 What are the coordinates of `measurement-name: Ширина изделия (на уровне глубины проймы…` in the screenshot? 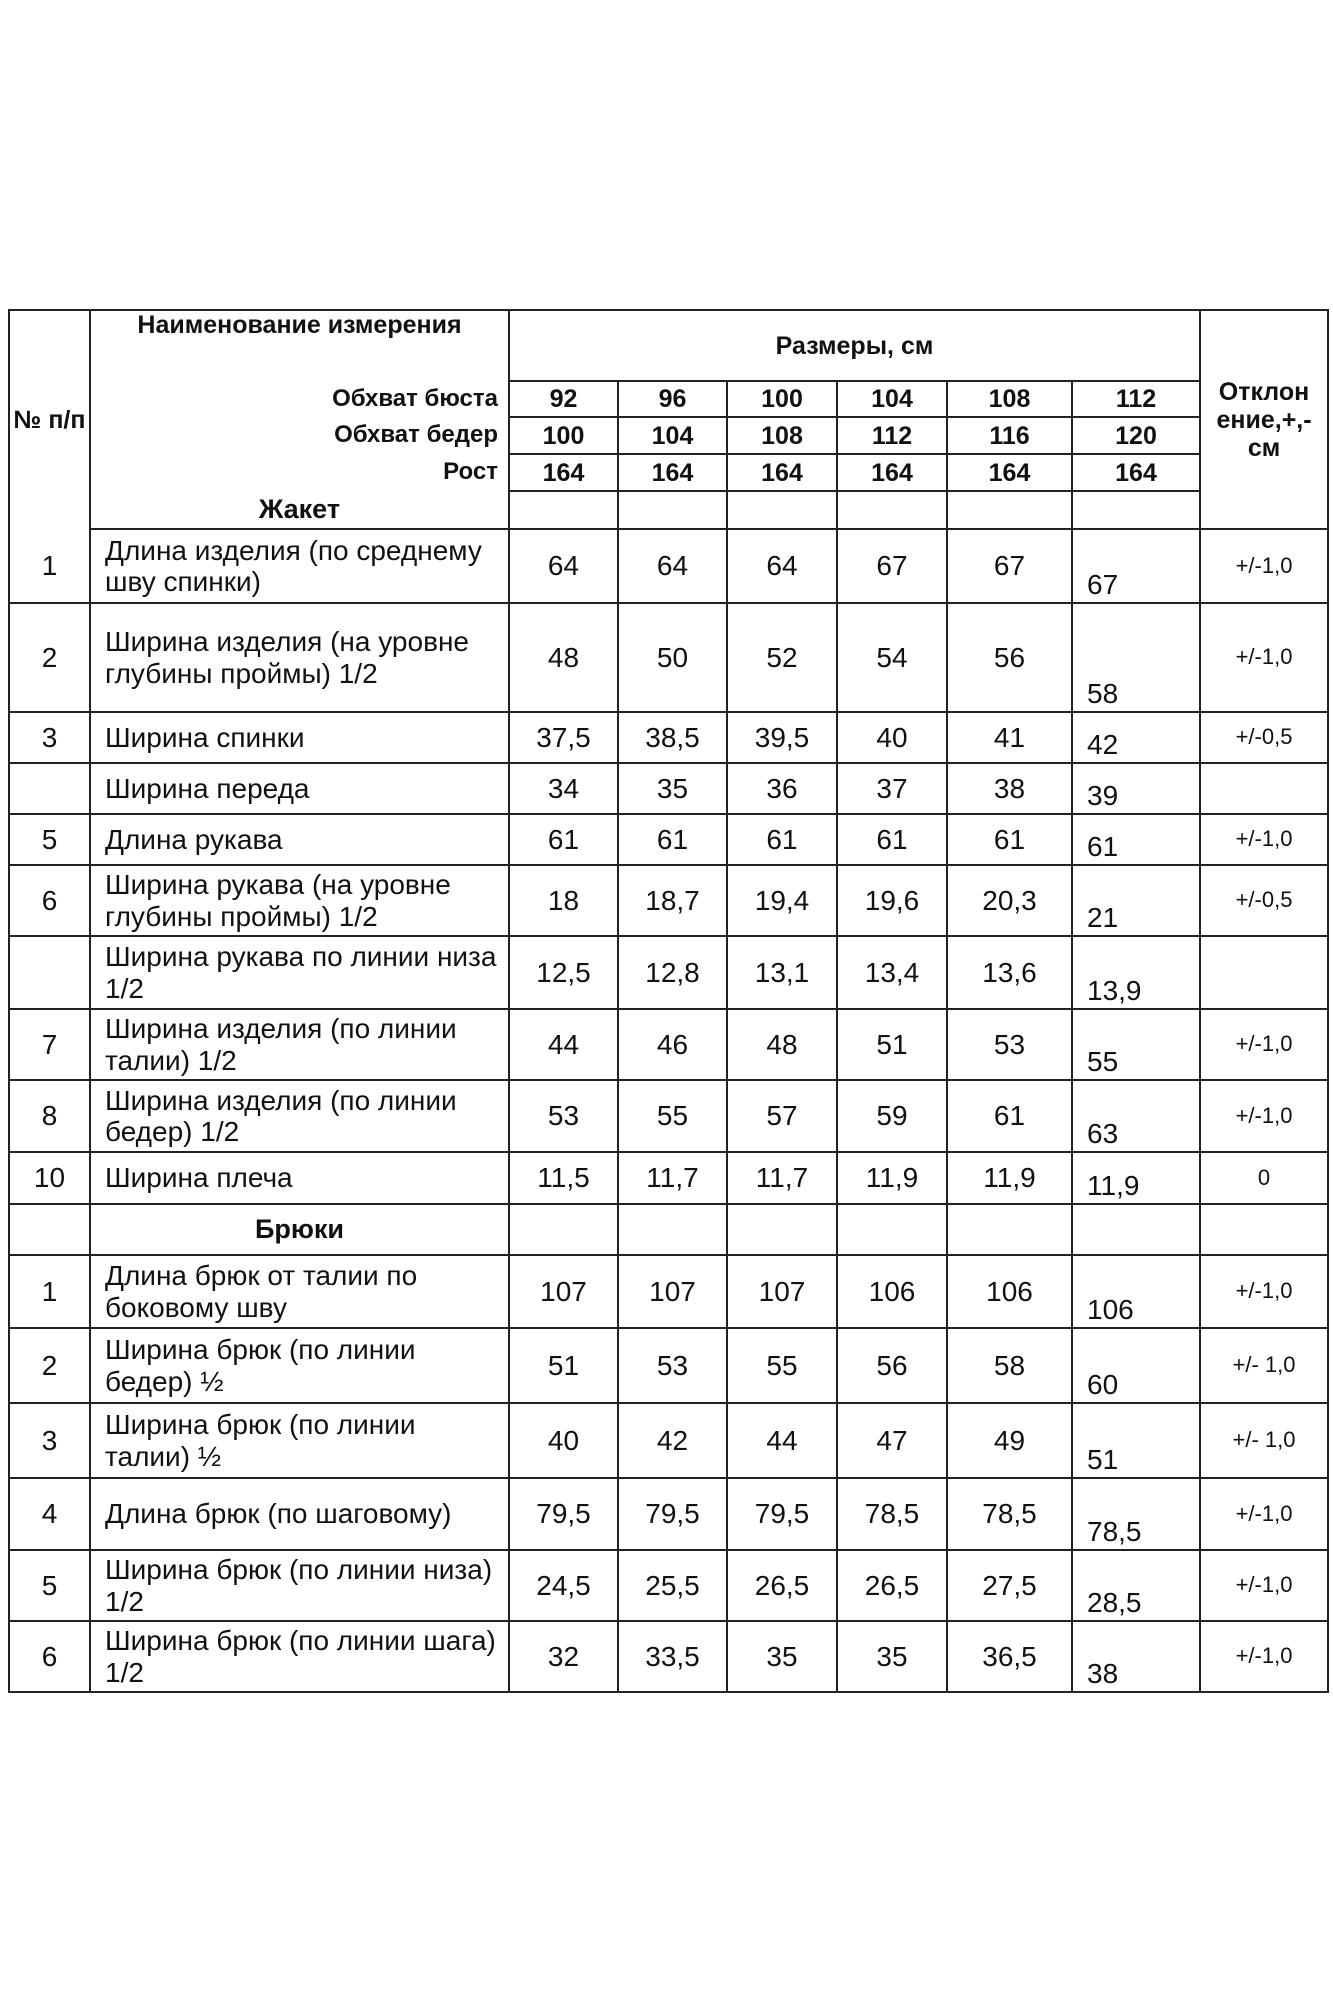 It's located at (299, 657).